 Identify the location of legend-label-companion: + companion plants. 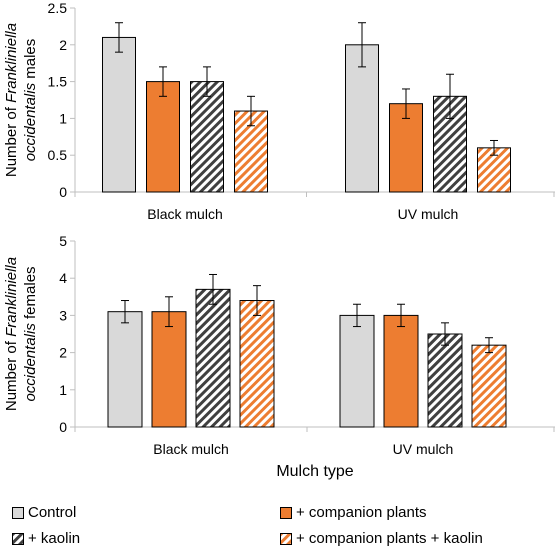
(361, 512).